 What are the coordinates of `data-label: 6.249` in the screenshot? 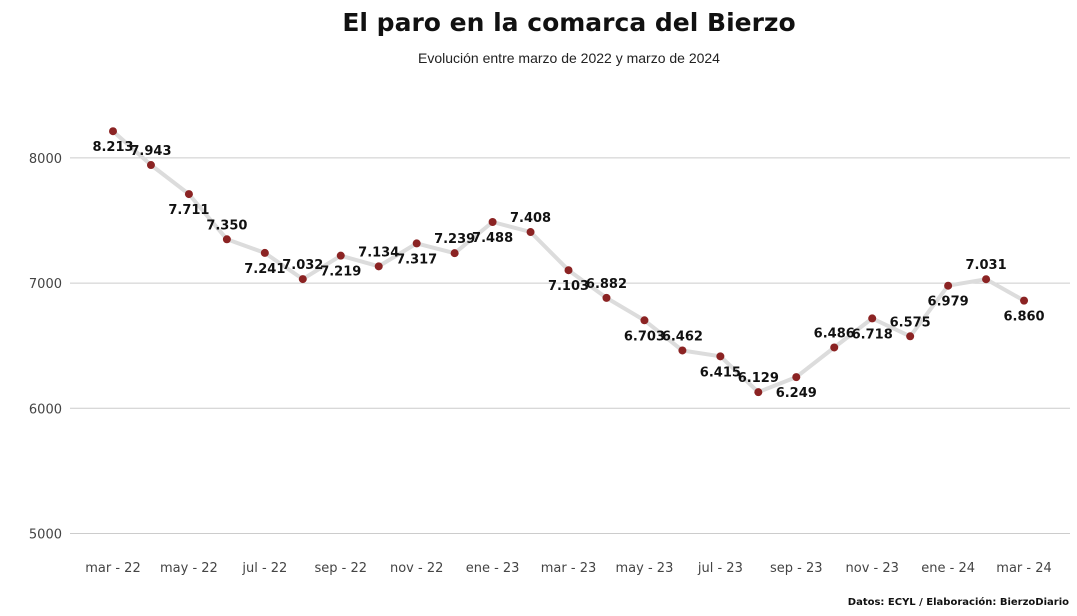 It's located at (796, 393).